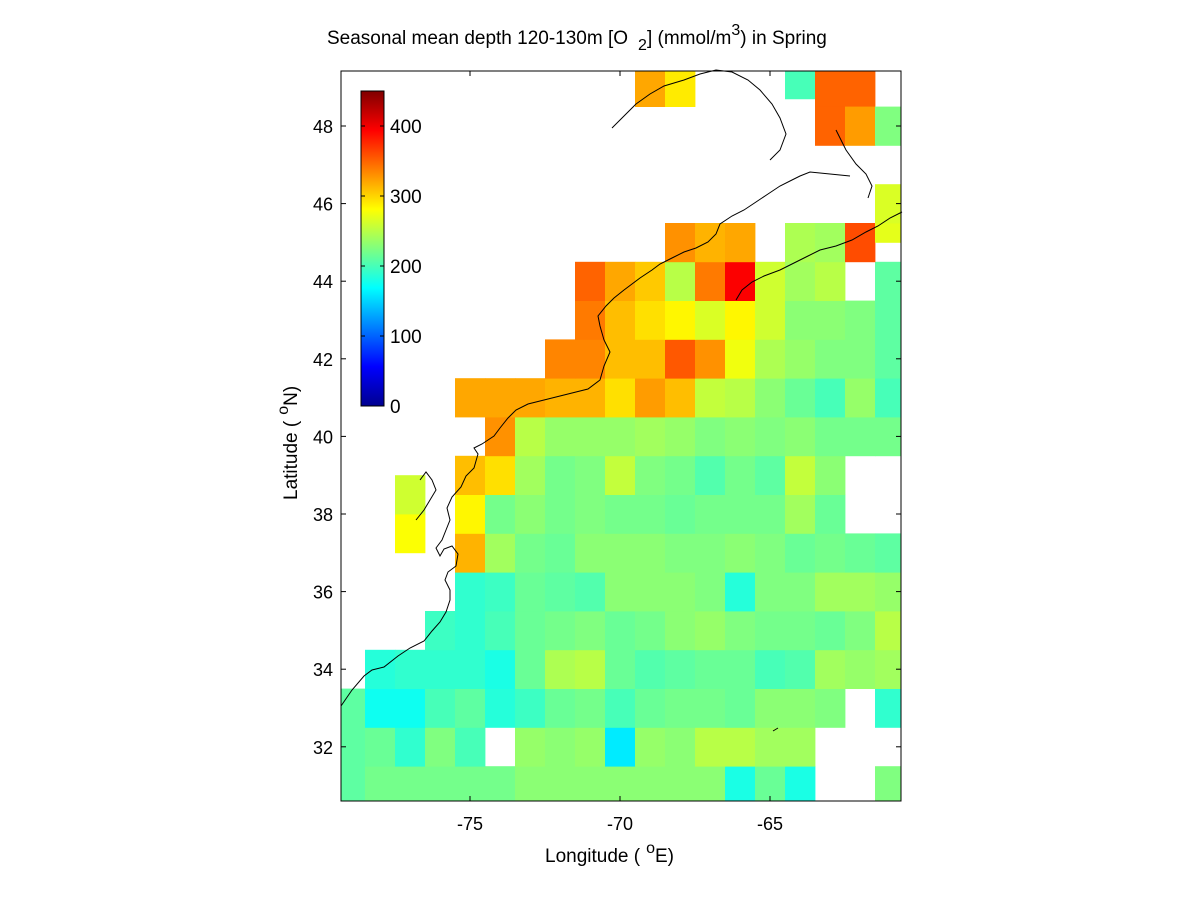  I want to click on colorbar-tick-label: 0, so click(395, 407).